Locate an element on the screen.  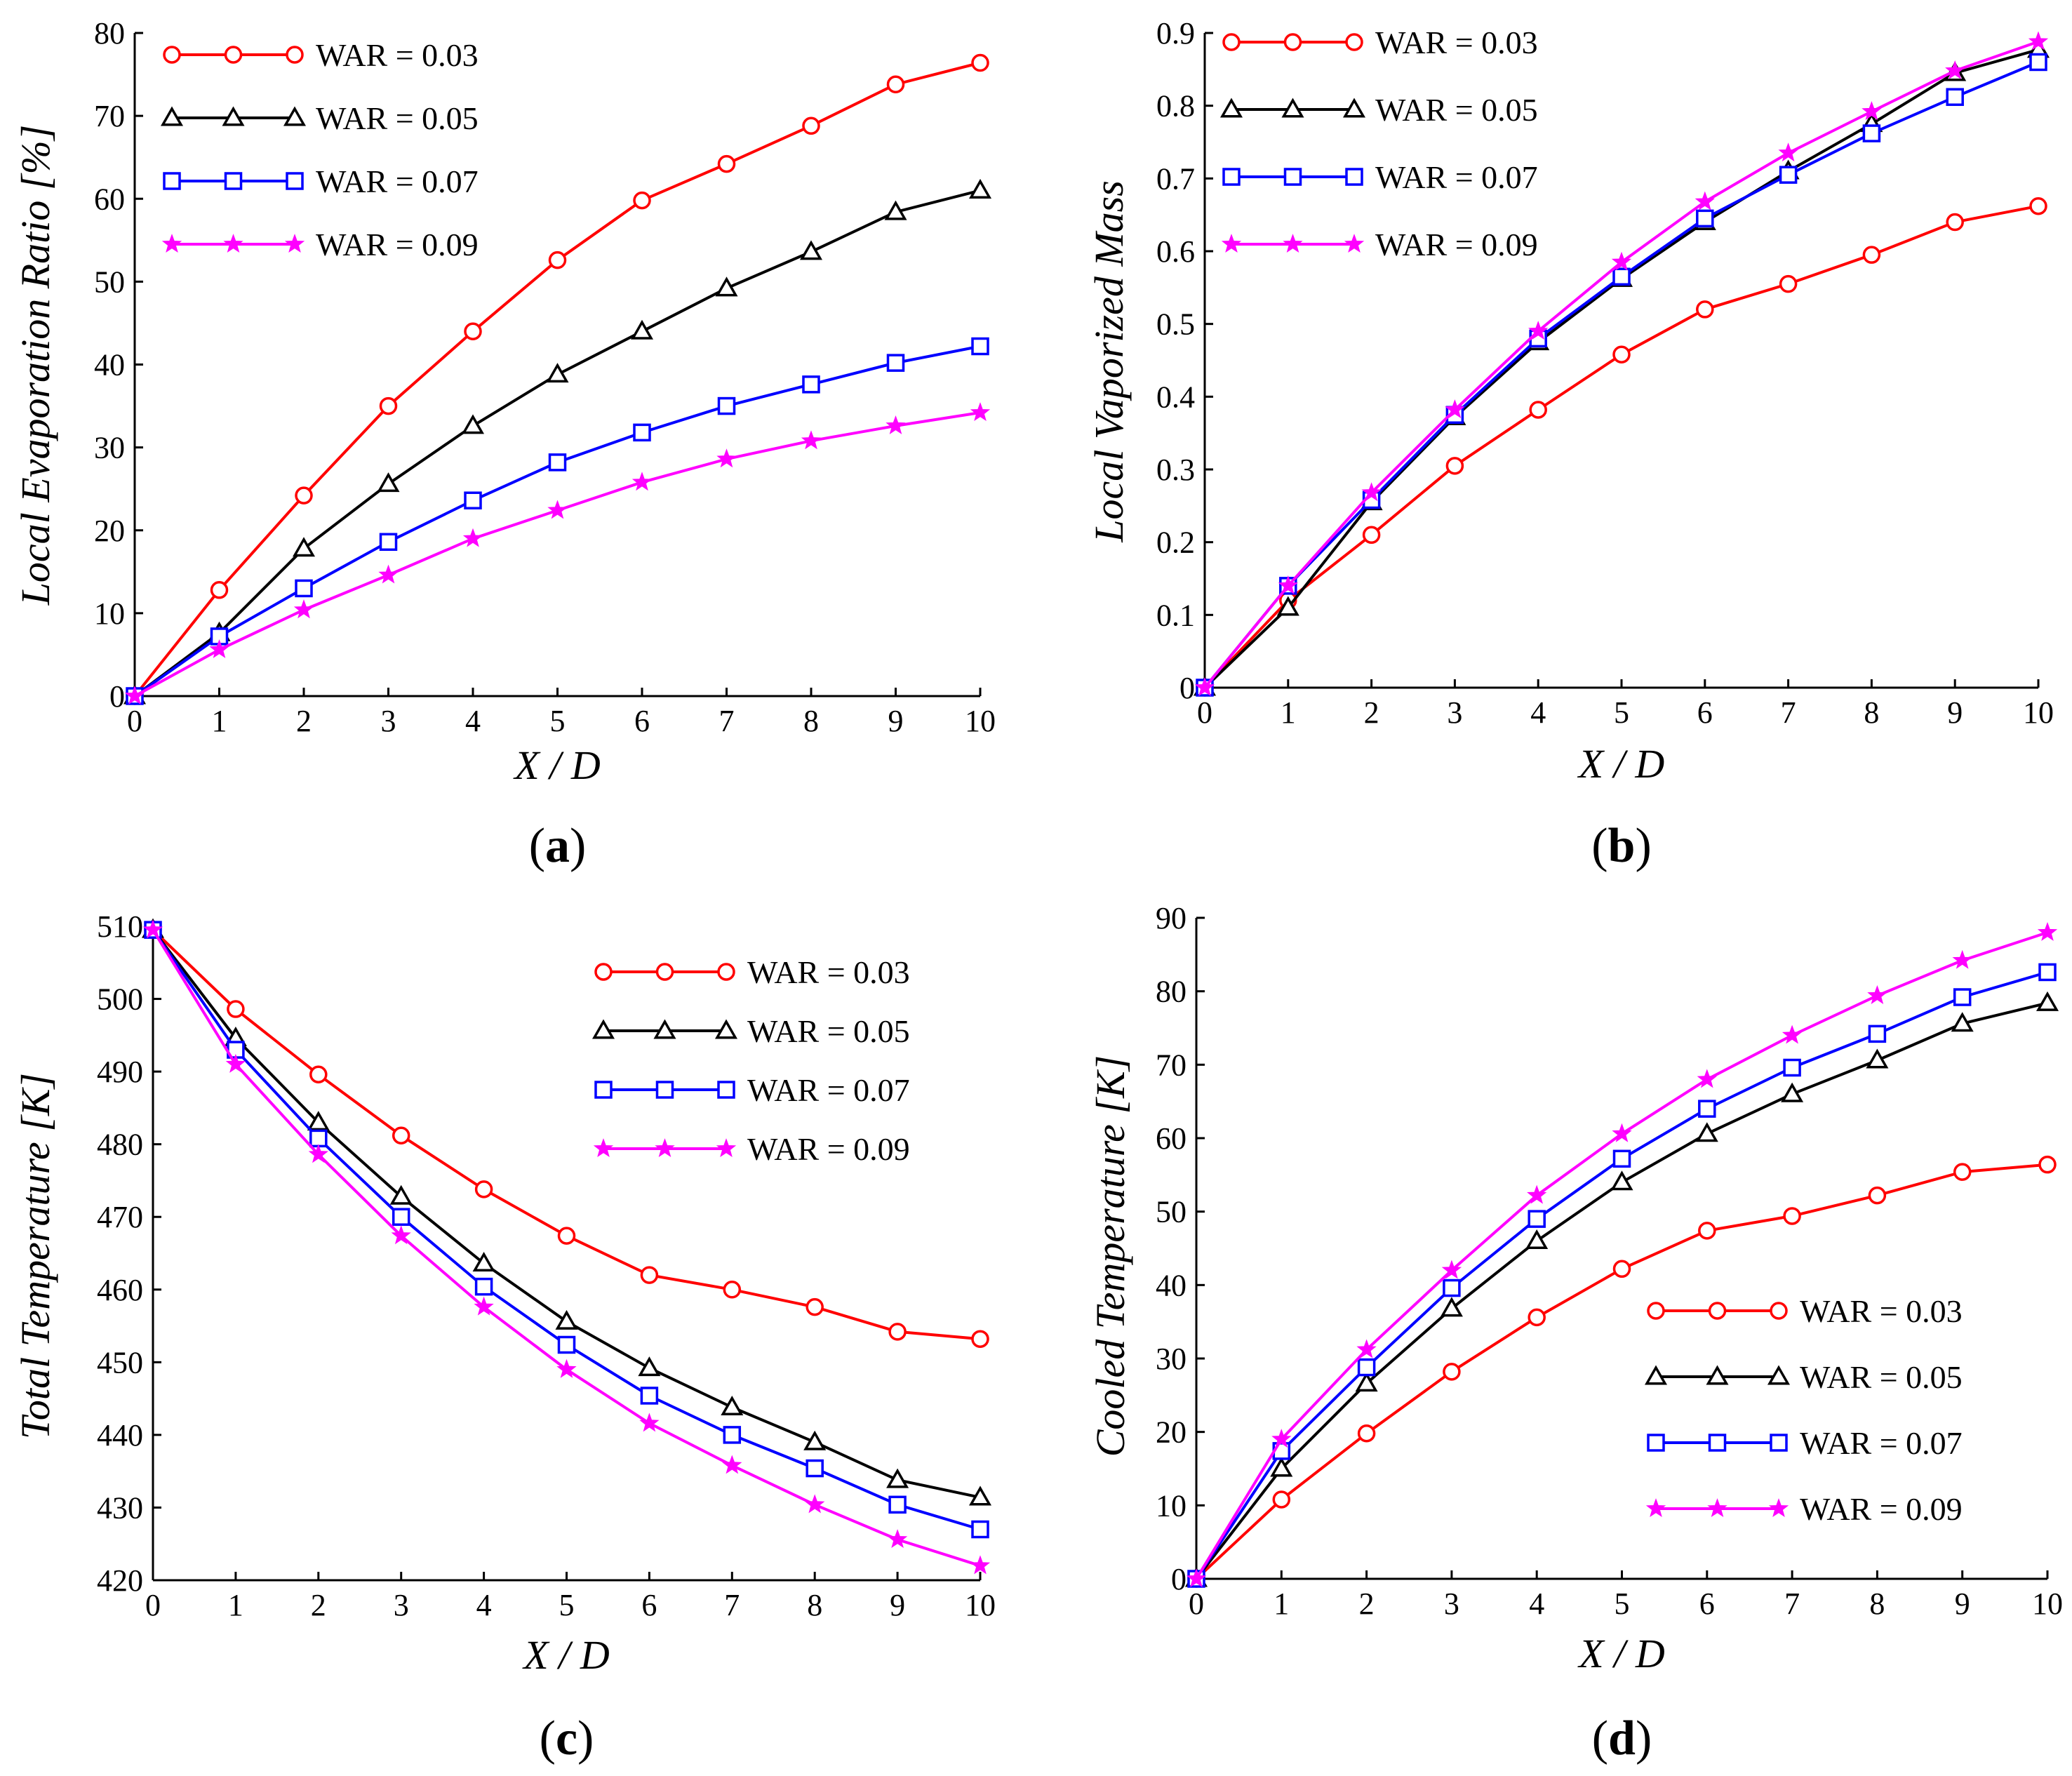
x-tick-label: 4 is located at coordinates (1538, 712).